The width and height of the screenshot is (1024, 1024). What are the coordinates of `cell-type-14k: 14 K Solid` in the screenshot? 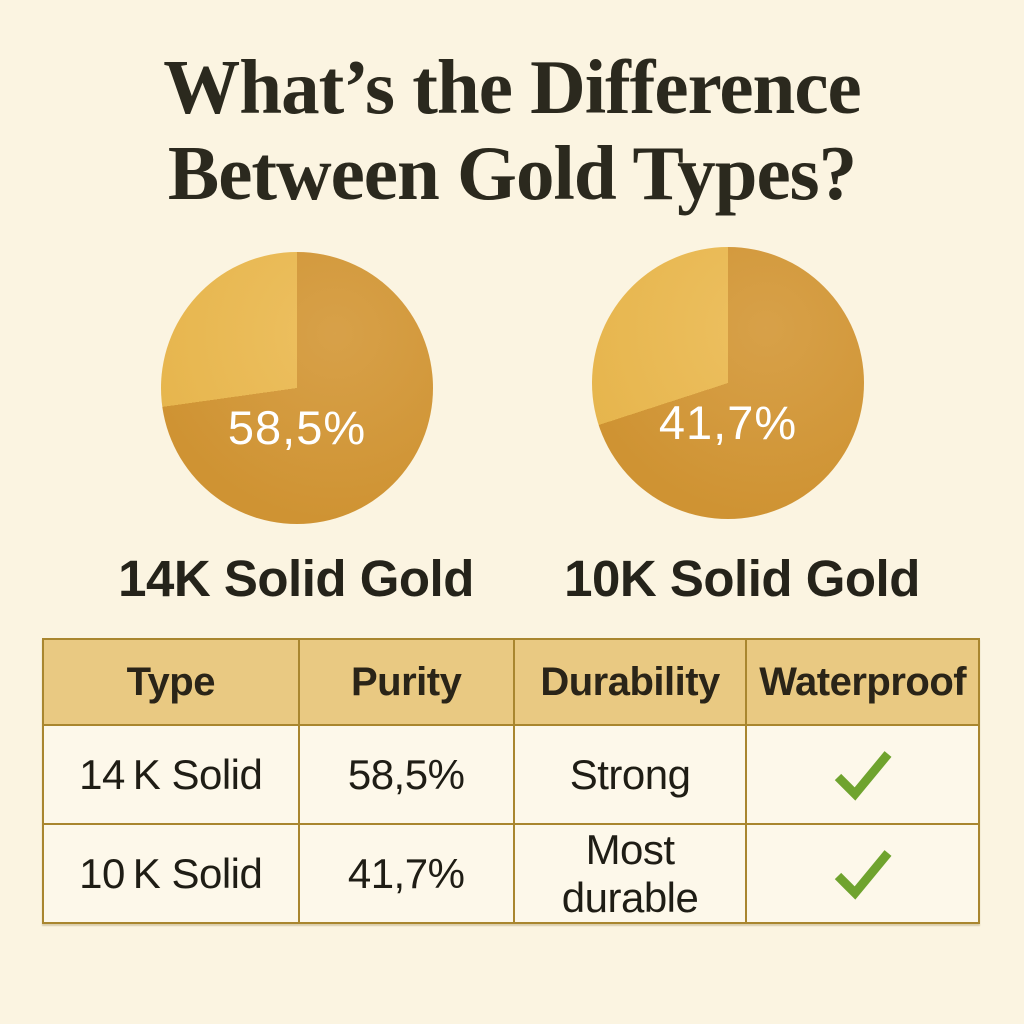 It's located at (171, 774).